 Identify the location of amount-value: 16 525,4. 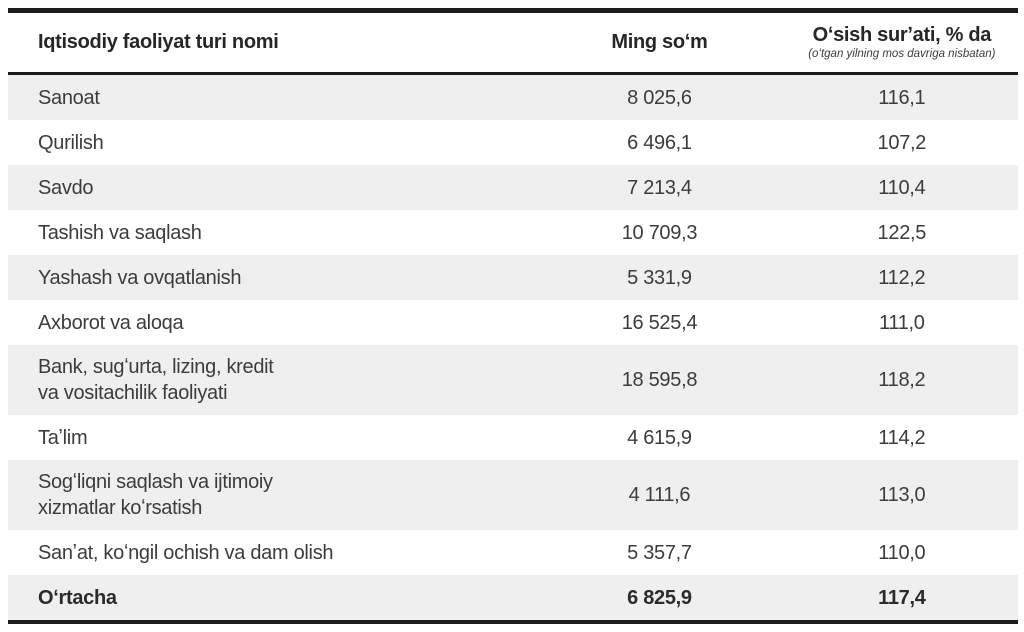
(659, 322).